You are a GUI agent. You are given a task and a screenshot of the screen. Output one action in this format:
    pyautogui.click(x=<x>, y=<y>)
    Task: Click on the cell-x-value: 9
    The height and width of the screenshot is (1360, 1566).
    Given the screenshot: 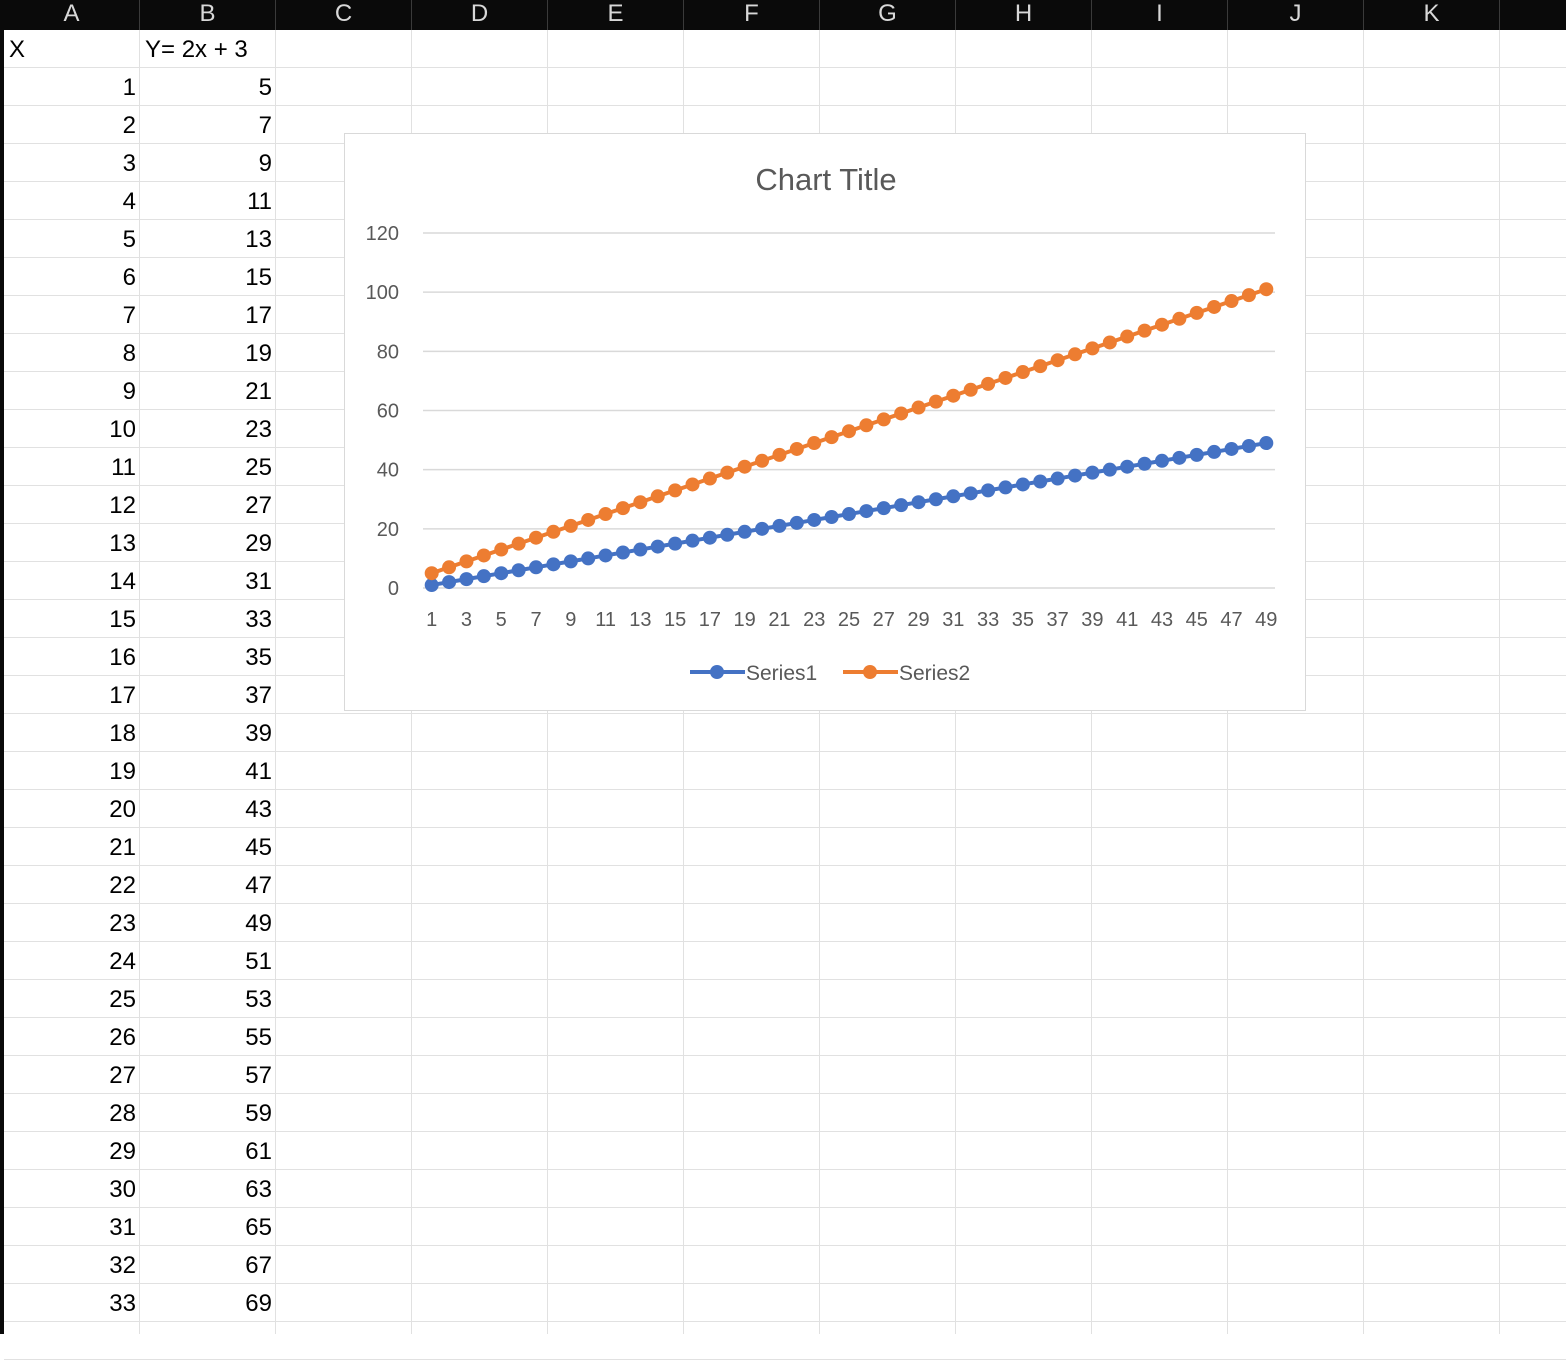 What is the action you would take?
    pyautogui.click(x=129, y=391)
    